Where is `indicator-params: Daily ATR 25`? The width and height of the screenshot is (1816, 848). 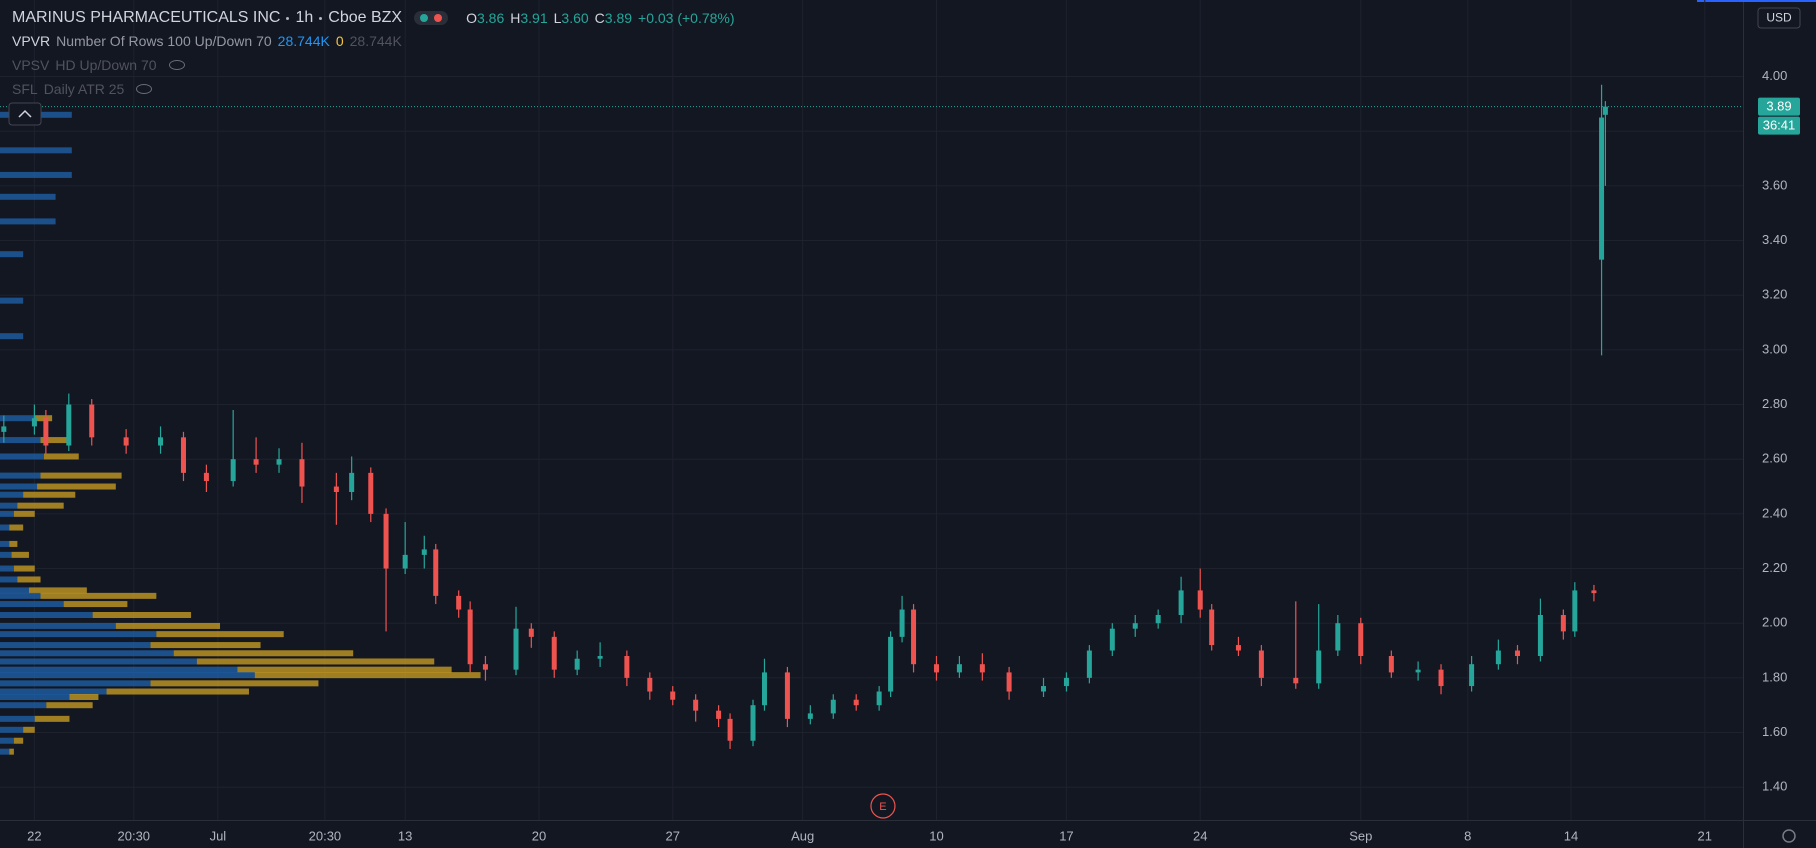
indicator-params: Daily ATR 25 is located at coordinates (84, 89).